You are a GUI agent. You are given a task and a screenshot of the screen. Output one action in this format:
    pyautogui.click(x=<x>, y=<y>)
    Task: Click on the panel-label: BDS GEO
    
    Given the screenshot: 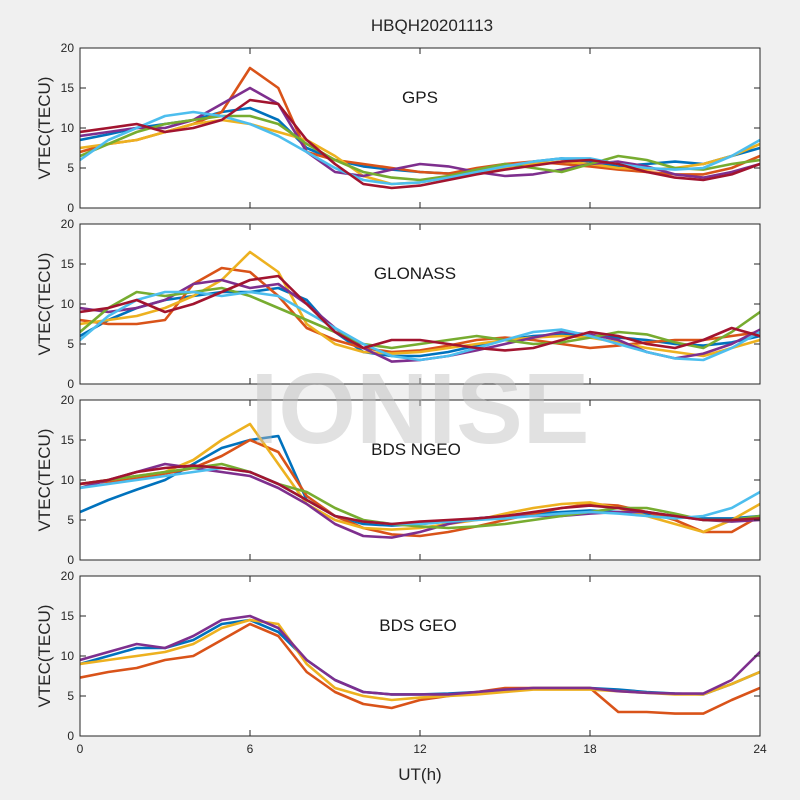 What is the action you would take?
    pyautogui.click(x=417, y=625)
    